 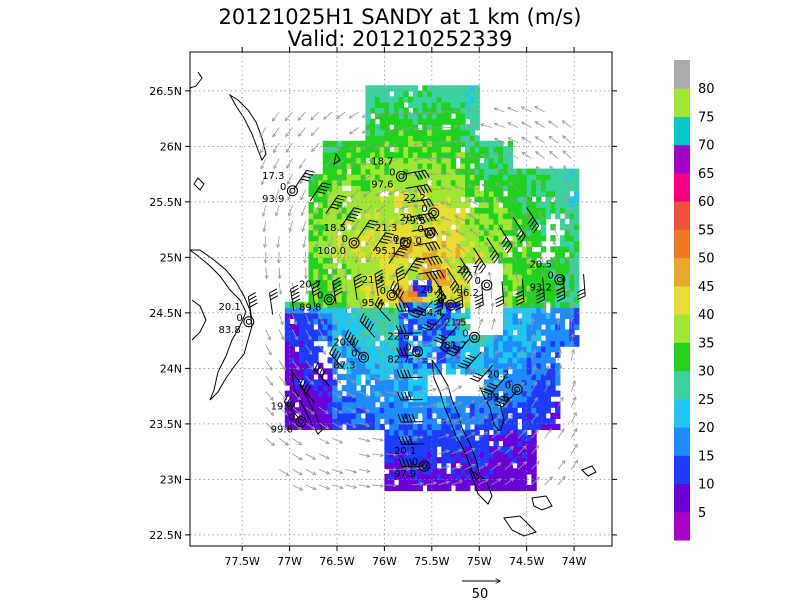 I want to click on y-tick-label: 24.5N, so click(x=165, y=313).